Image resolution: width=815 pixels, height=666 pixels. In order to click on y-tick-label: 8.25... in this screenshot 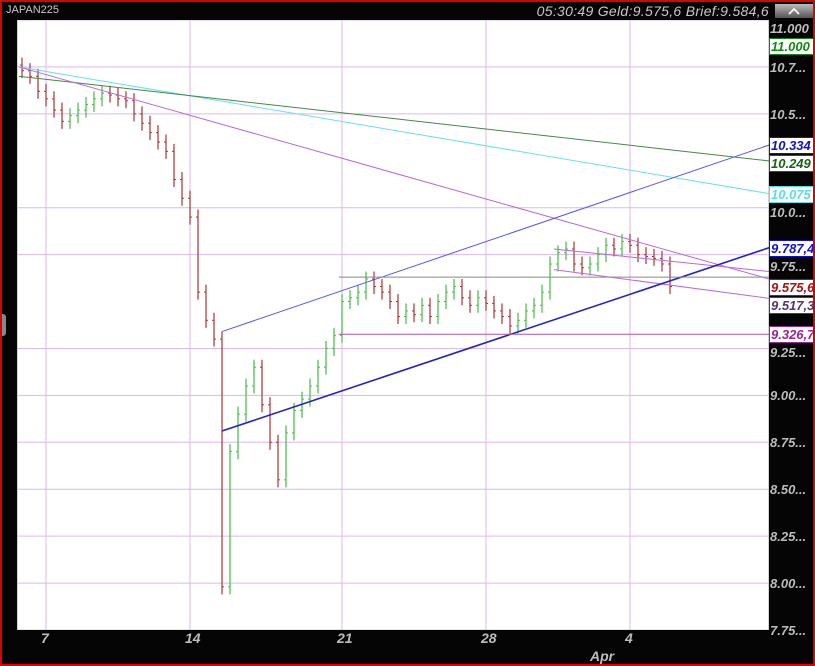, I will do `click(788, 537)`.